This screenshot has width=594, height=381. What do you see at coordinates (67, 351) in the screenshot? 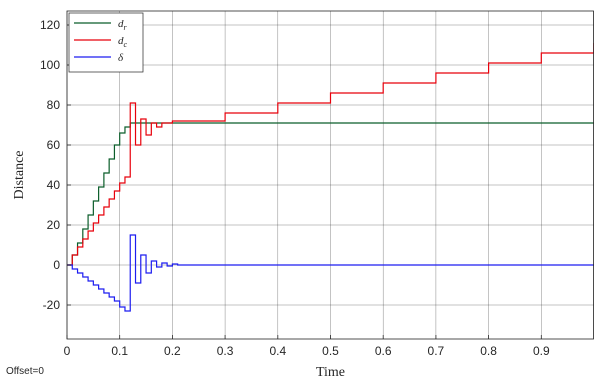
I see `x-tick-label: 0` at bounding box center [67, 351].